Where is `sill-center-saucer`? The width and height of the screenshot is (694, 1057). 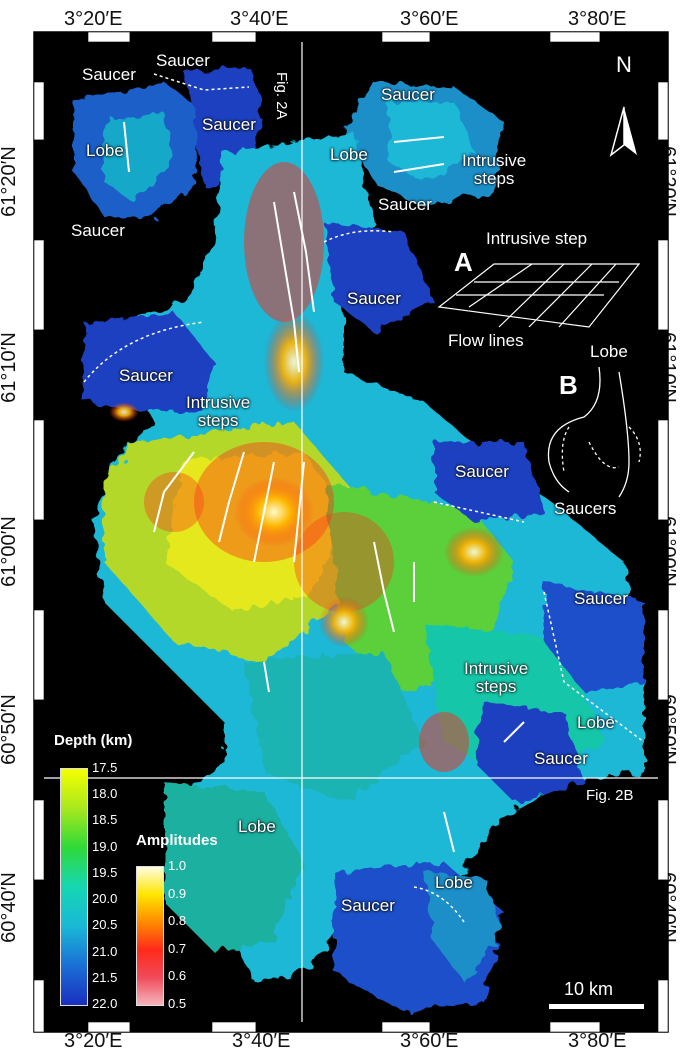 sill-center-saucer is located at coordinates (379, 277).